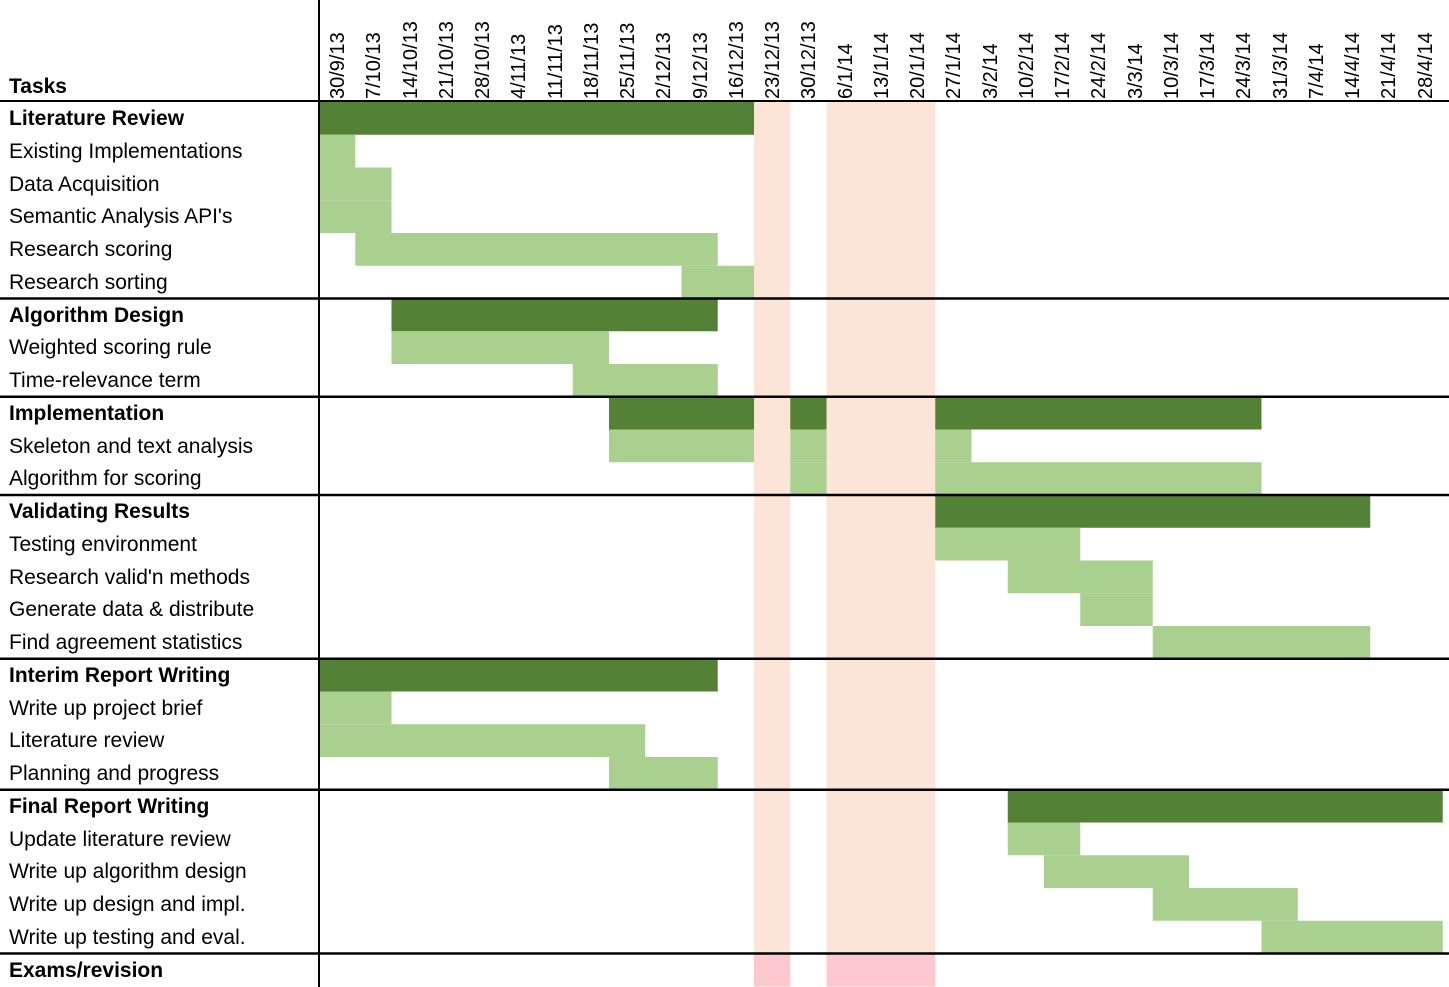 This screenshot has width=1449, height=987. Describe the element at coordinates (555, 61) in the screenshot. I see `week-tick-label: 11/11/13` at that location.